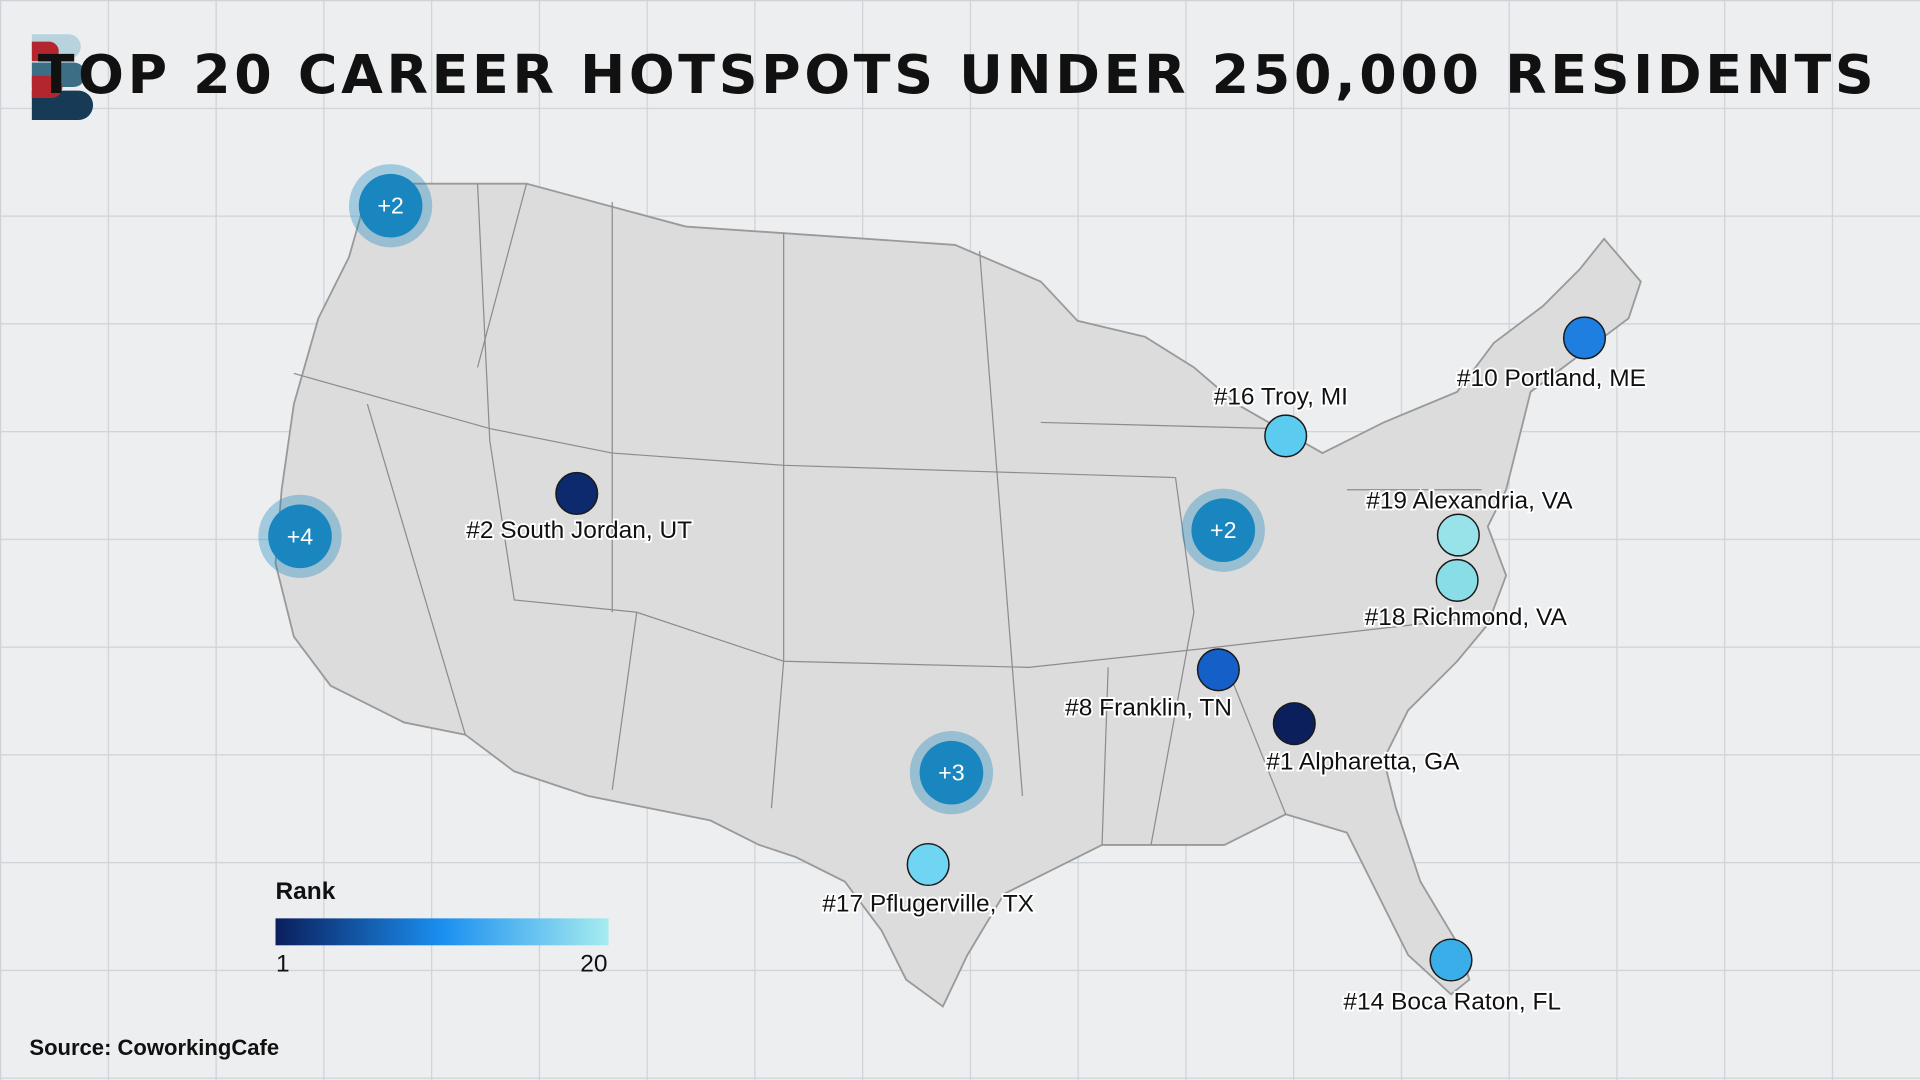  What do you see at coordinates (579, 530) in the screenshot?
I see `city-label: #2 South Jordan, UT` at bounding box center [579, 530].